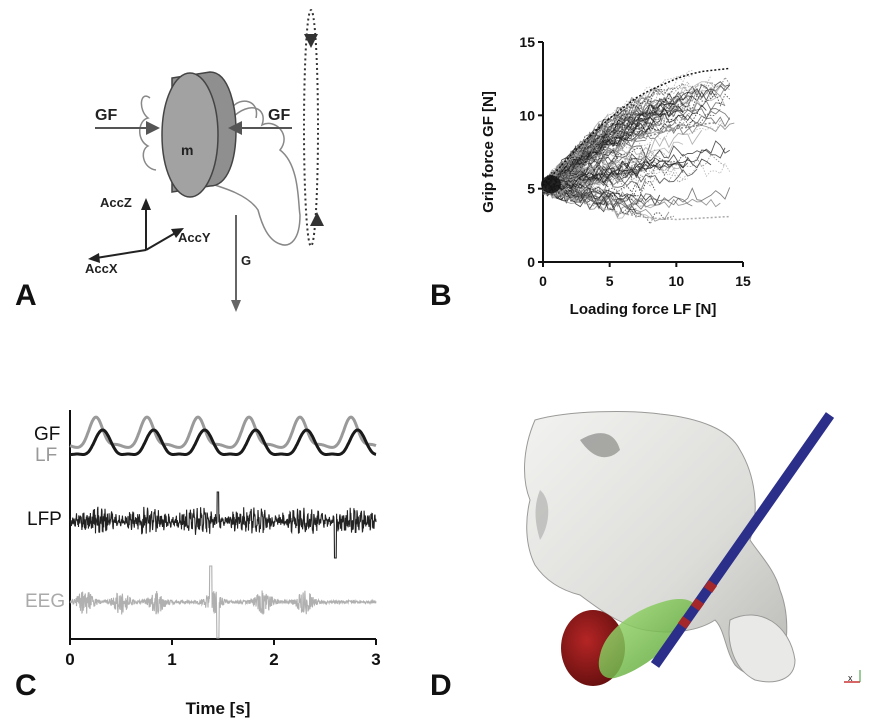 Image resolution: width=869 pixels, height=720 pixels. Describe the element at coordinates (153, 128) in the screenshot. I see `gf-left-arrowhead` at that location.